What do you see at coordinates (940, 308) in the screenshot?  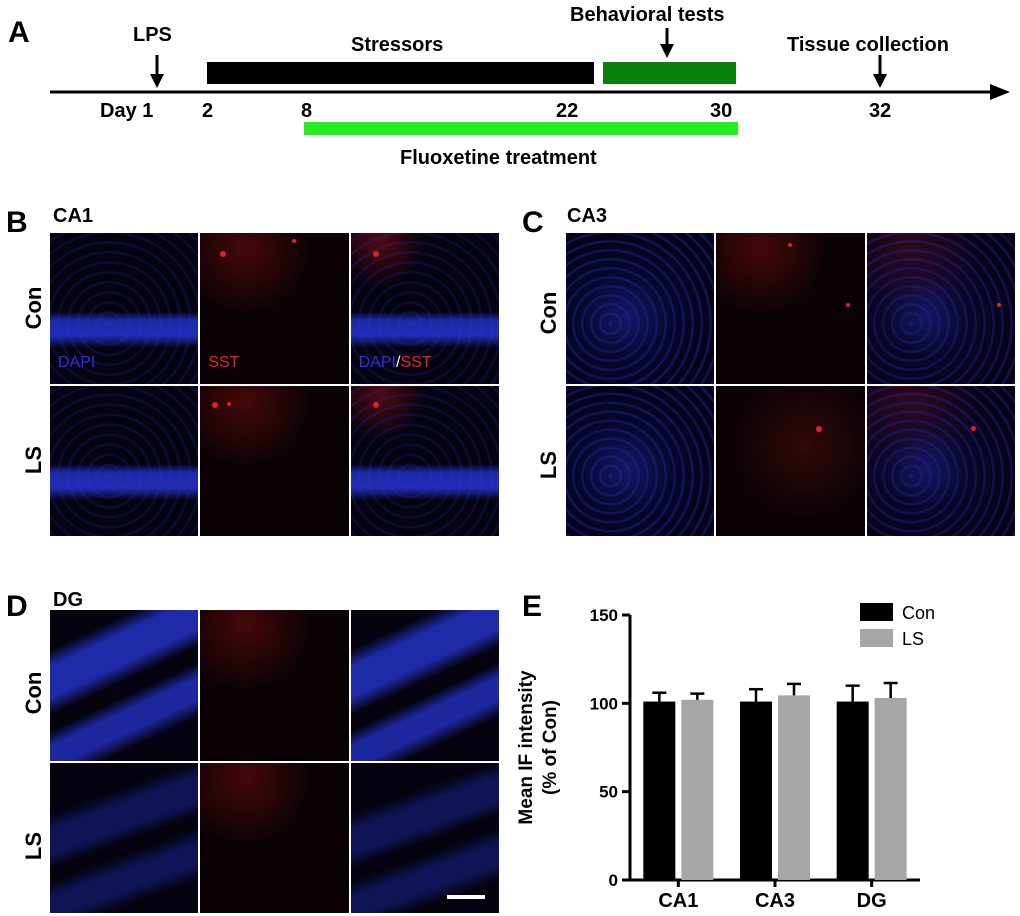 I see `micrograph-ca3-con-merge` at bounding box center [940, 308].